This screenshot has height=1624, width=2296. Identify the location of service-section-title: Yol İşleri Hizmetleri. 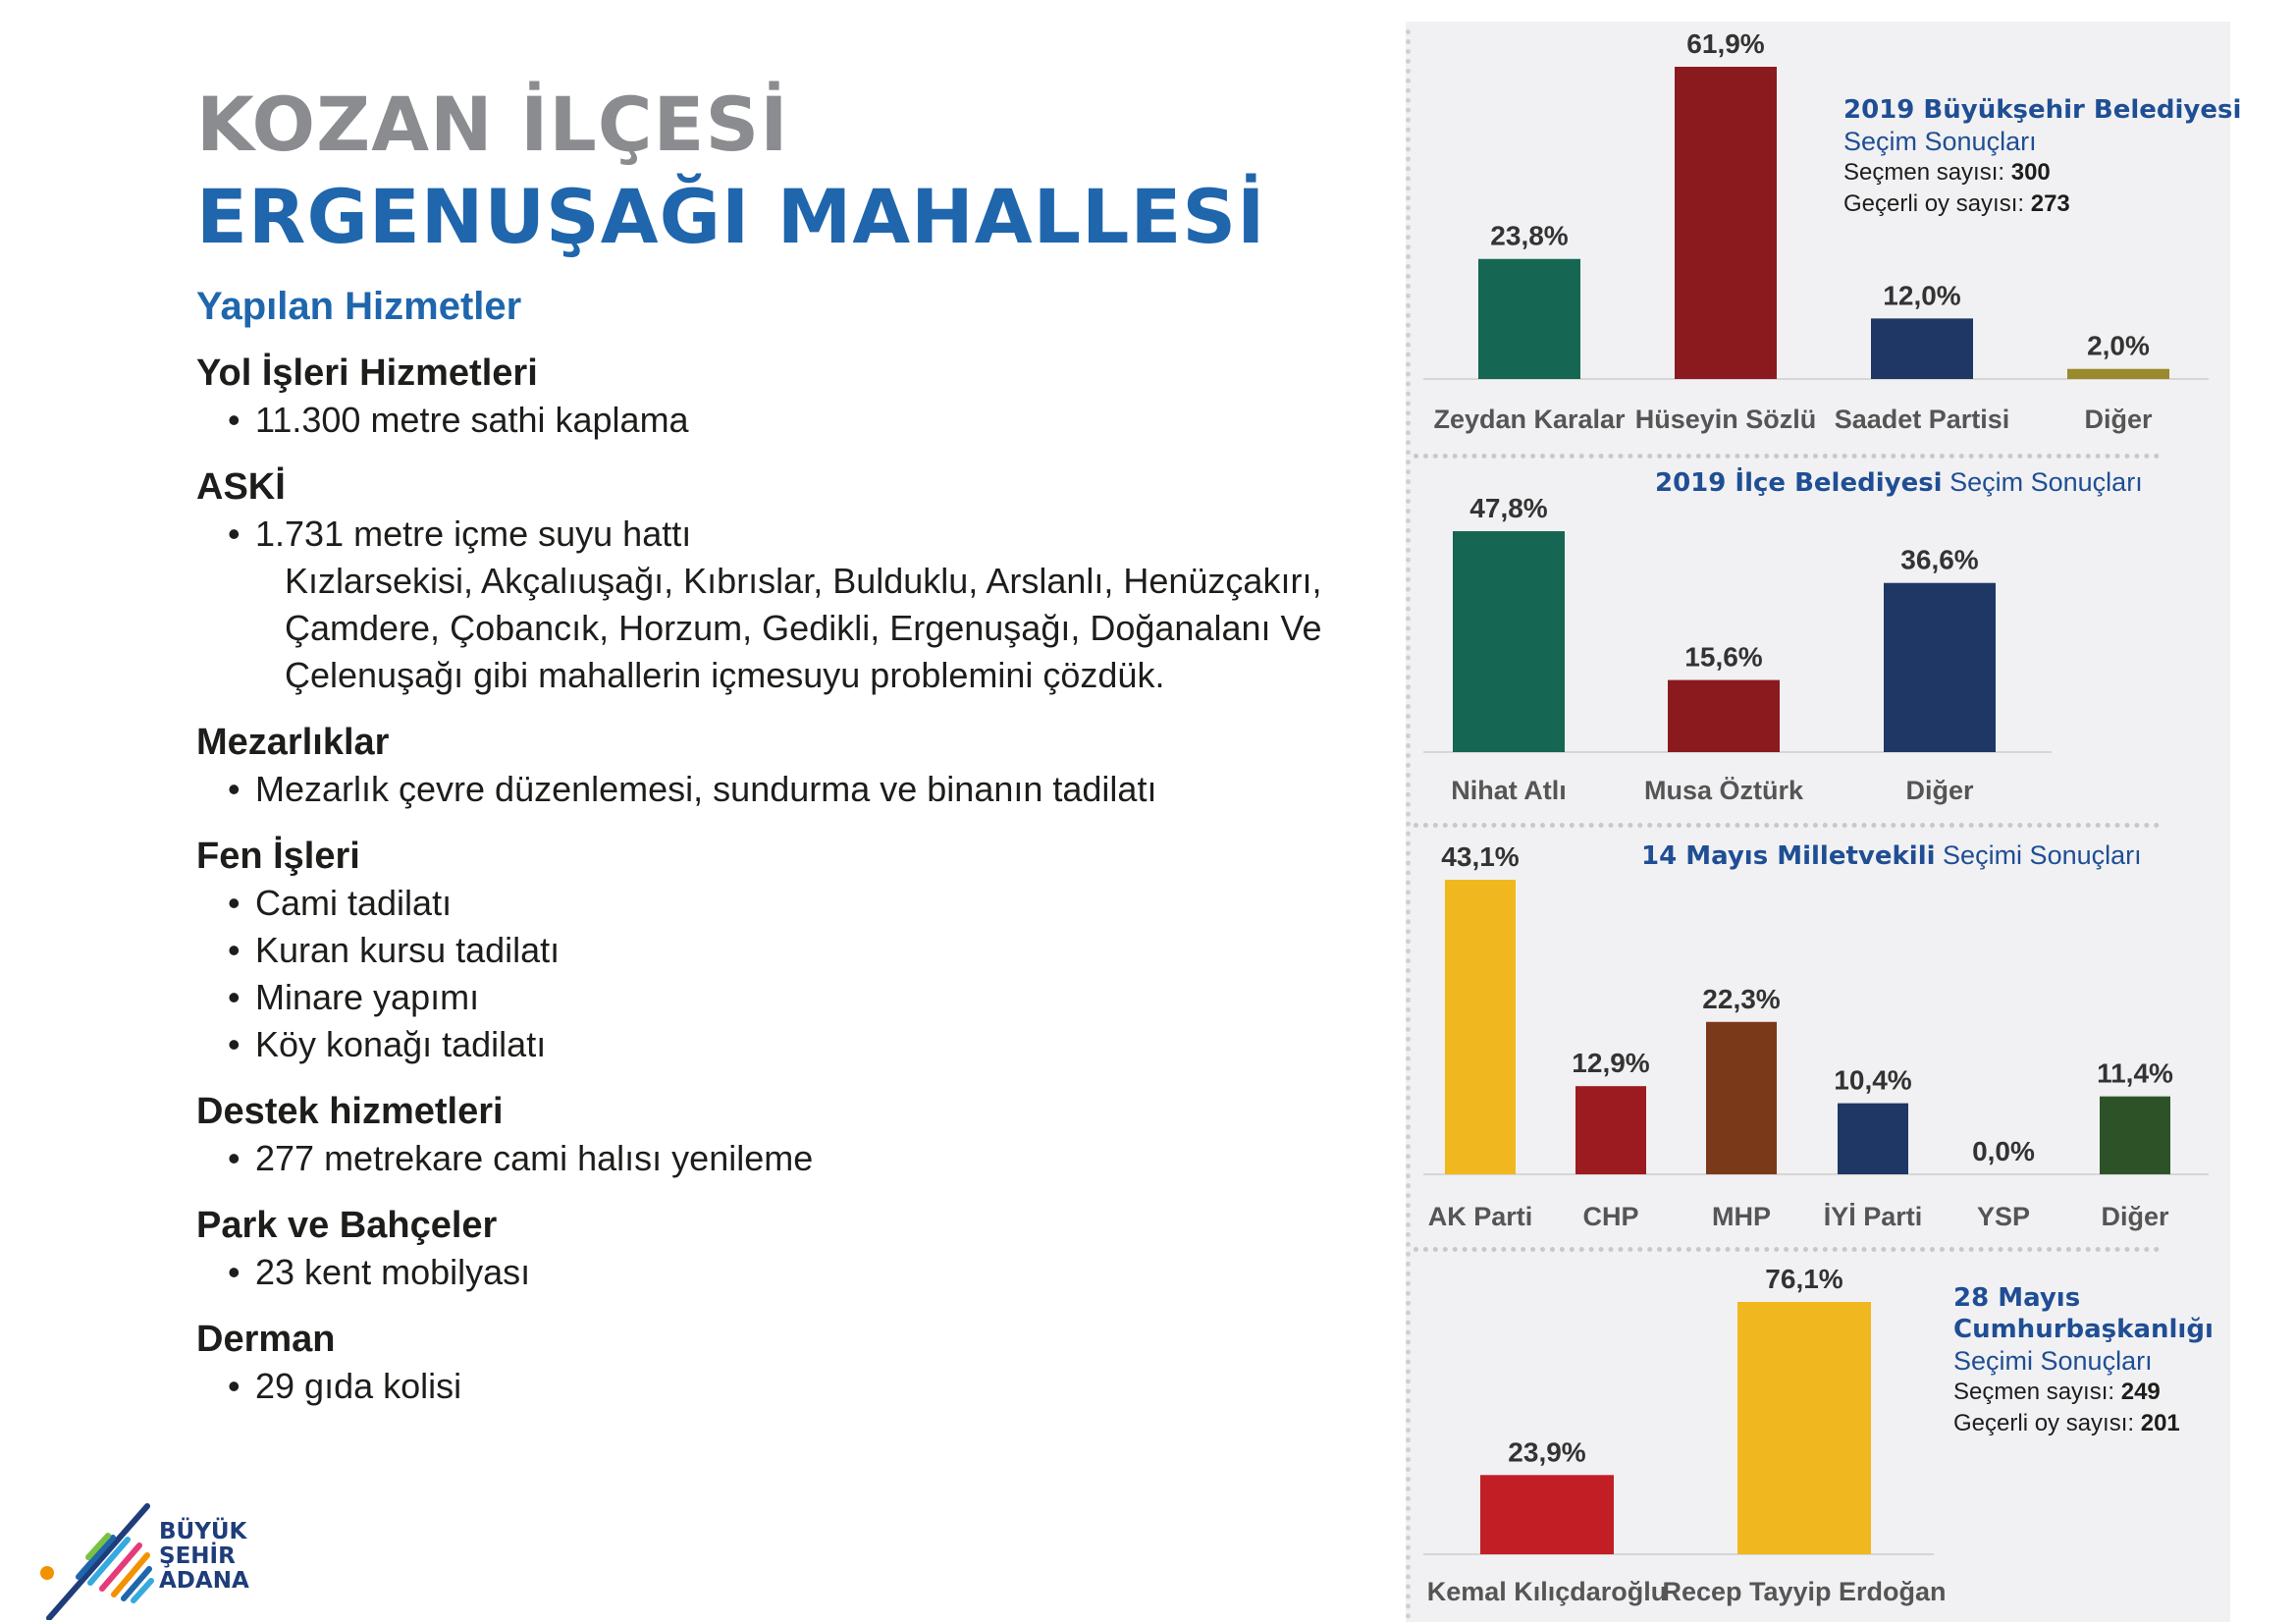
(367, 373).